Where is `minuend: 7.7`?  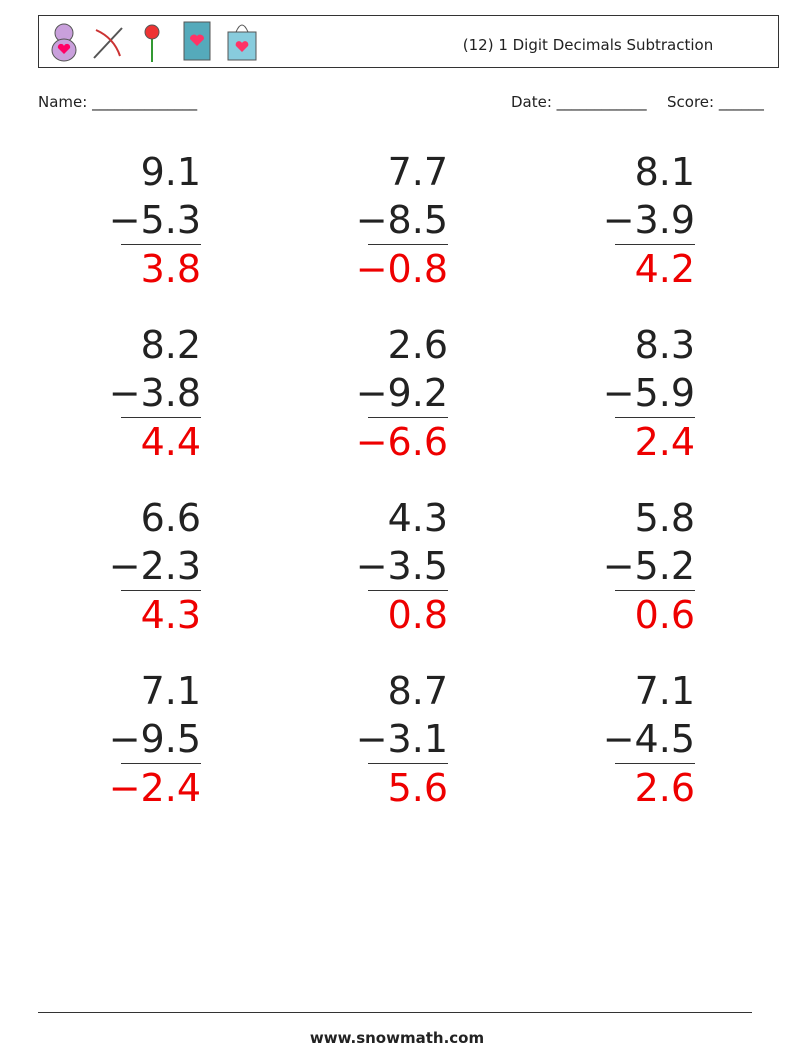
minuend: 7.7 is located at coordinates (417, 172).